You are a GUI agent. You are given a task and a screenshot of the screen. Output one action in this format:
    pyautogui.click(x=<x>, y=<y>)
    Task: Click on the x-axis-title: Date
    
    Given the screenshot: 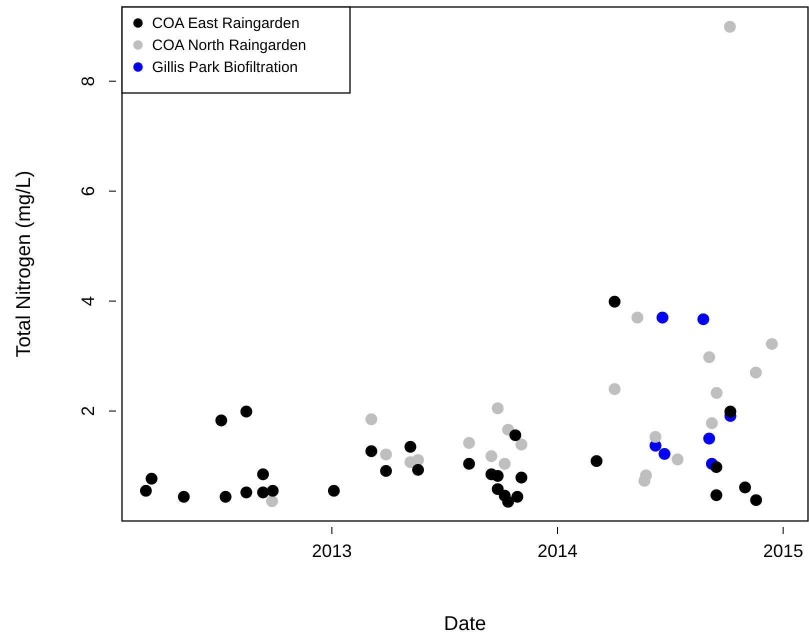 What is the action you would take?
    pyautogui.click(x=465, y=624)
    